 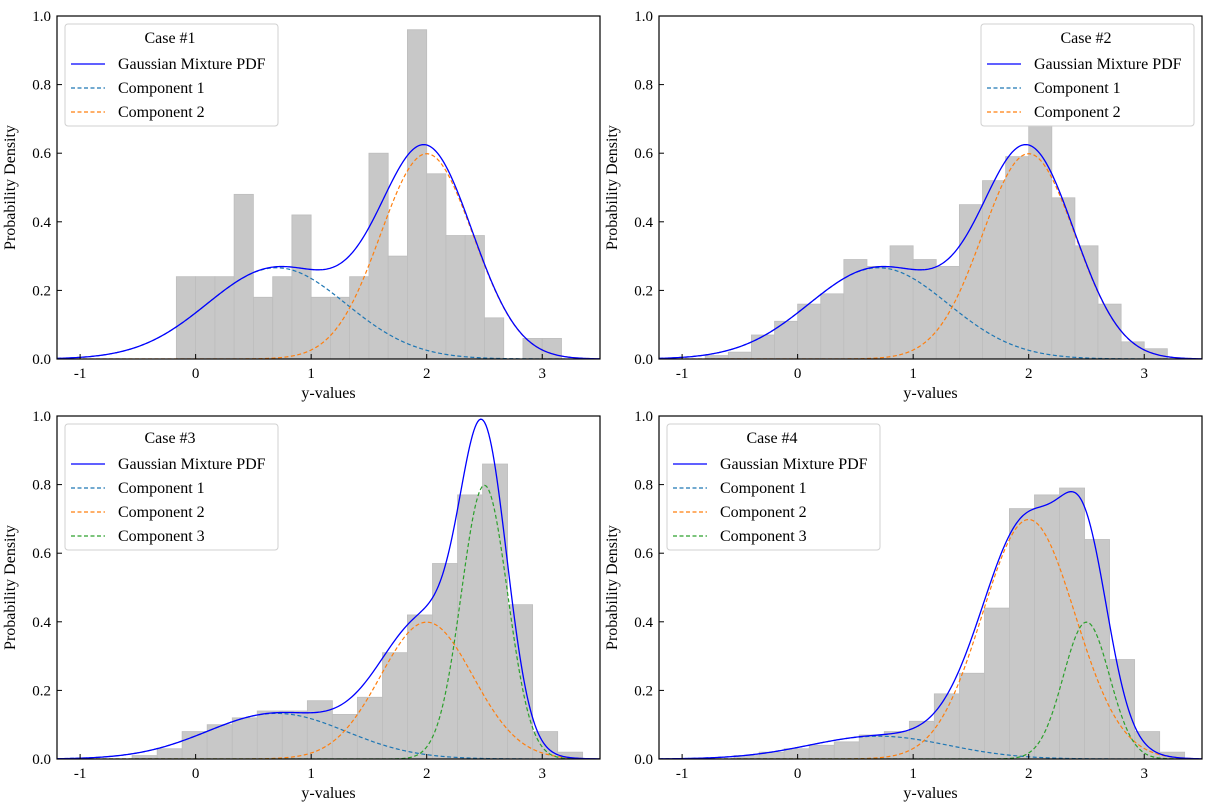 What do you see at coordinates (169, 438) in the screenshot?
I see `legend-title: Case #3` at bounding box center [169, 438].